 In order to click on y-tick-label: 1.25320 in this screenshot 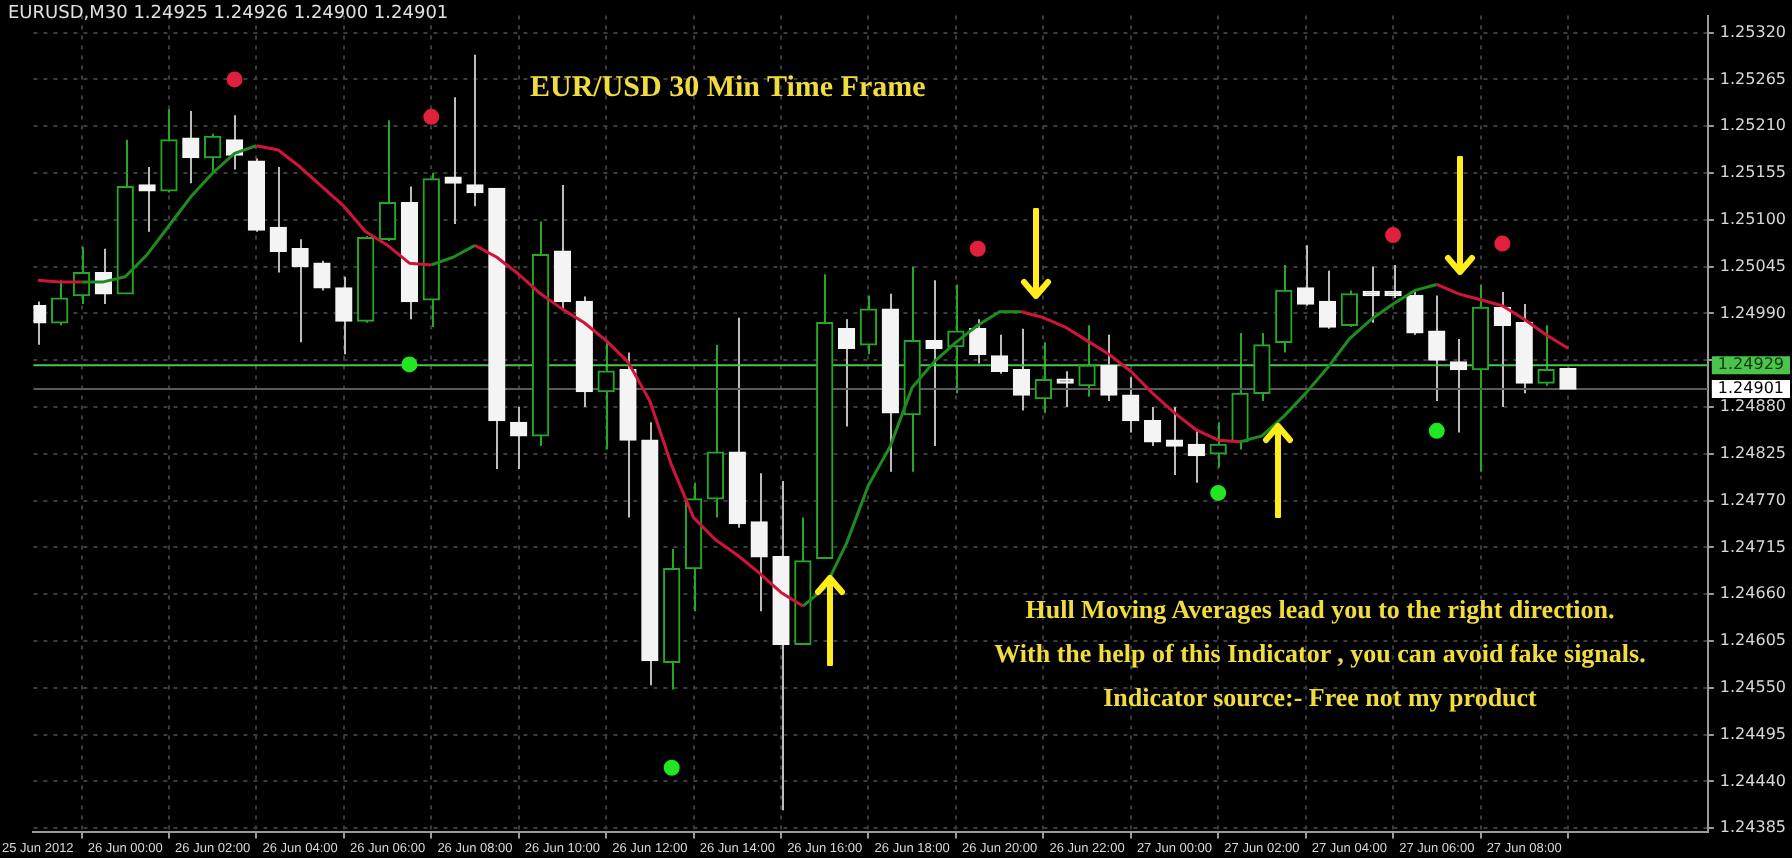, I will do `click(1753, 31)`.